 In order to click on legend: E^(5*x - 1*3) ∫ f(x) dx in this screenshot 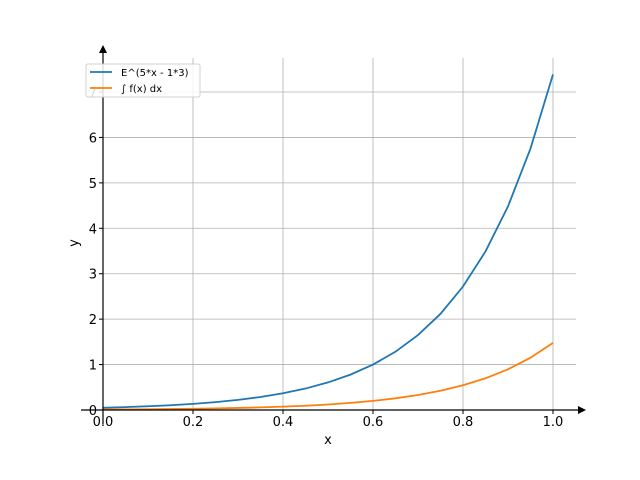, I will do `click(143, 80)`.